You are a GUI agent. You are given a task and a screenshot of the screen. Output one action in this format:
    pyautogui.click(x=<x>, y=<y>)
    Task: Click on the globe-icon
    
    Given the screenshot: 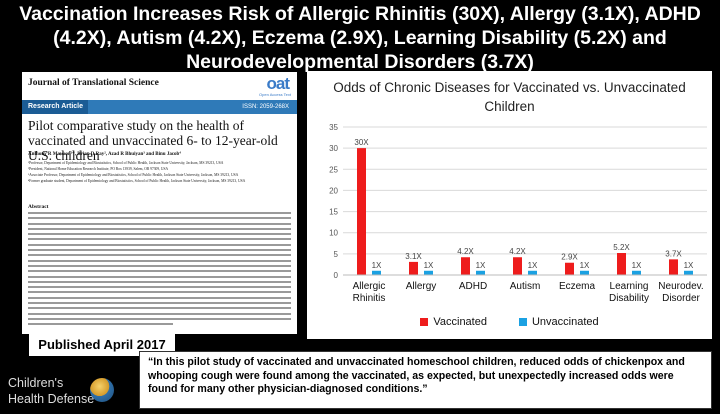 What is the action you would take?
    pyautogui.click(x=102, y=390)
    